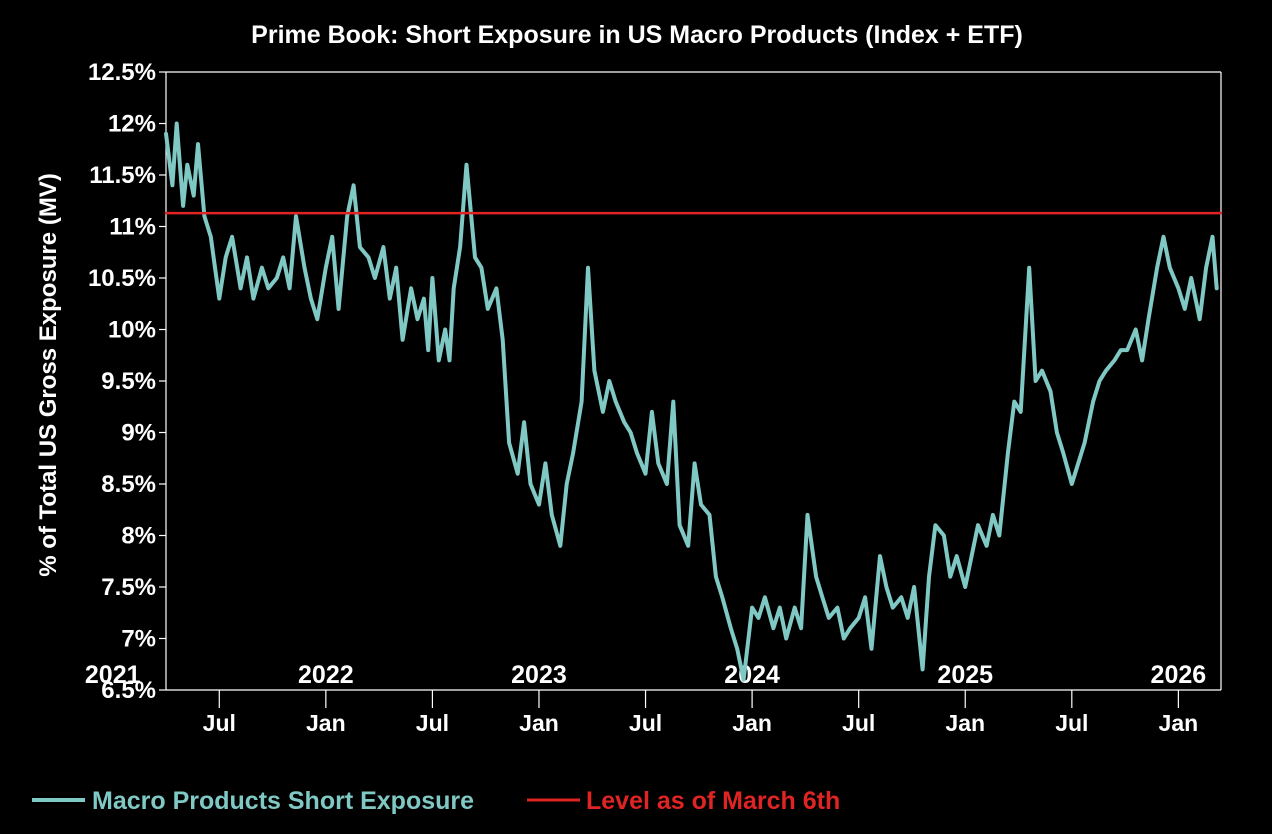 The image size is (1272, 834). I want to click on x-year-label: 2021, so click(113, 675).